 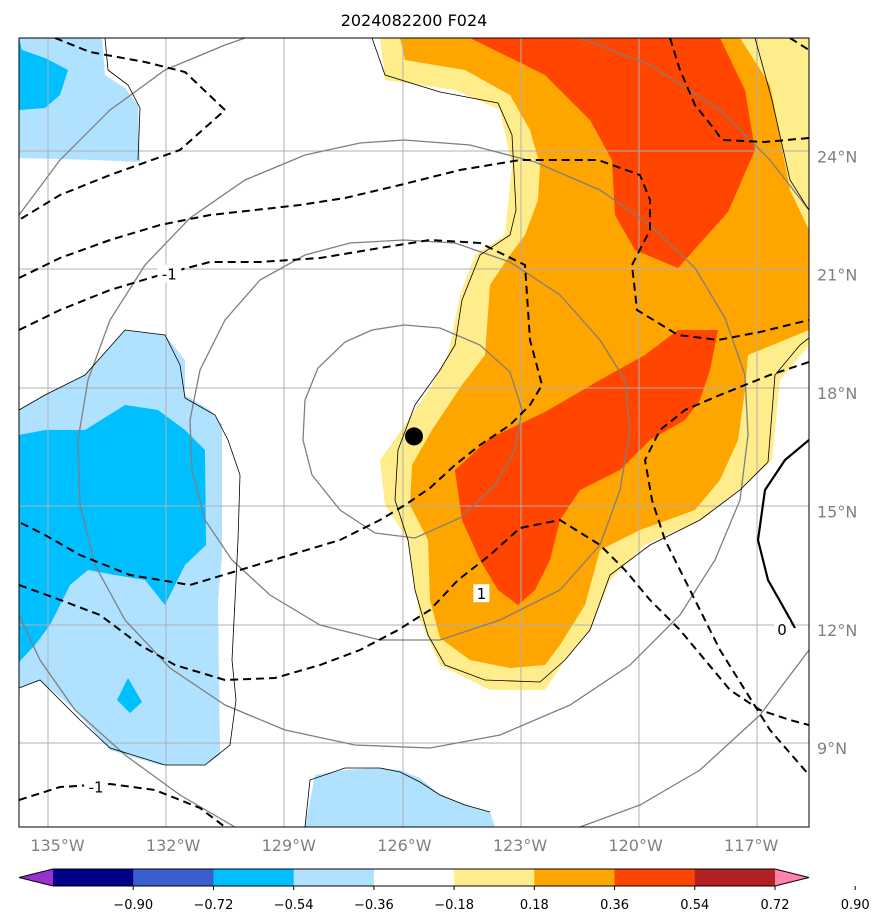 I want to click on colorbar-label: −0.36, so click(x=374, y=905).